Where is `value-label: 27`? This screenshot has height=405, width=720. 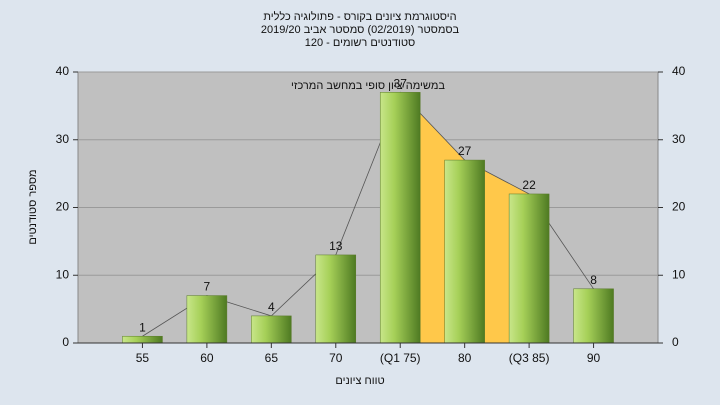
value-label: 27 is located at coordinates (465, 151).